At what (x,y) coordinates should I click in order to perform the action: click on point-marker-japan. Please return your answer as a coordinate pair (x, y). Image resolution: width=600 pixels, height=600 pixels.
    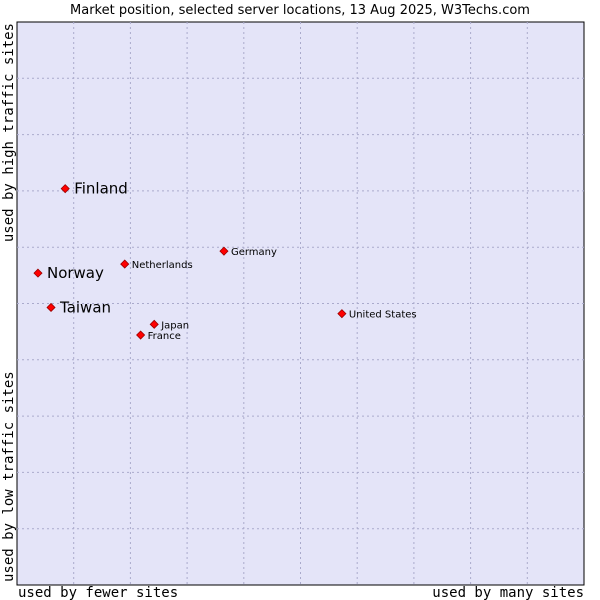
    Looking at the image, I should click on (154, 324).